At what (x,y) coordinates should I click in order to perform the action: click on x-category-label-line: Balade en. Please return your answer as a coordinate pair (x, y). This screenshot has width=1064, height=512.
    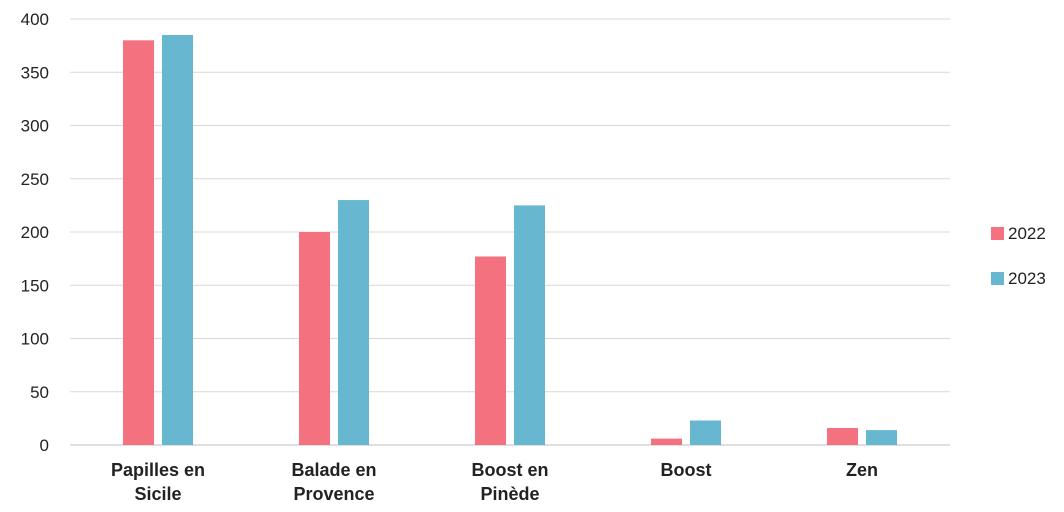
    Looking at the image, I should click on (333, 470).